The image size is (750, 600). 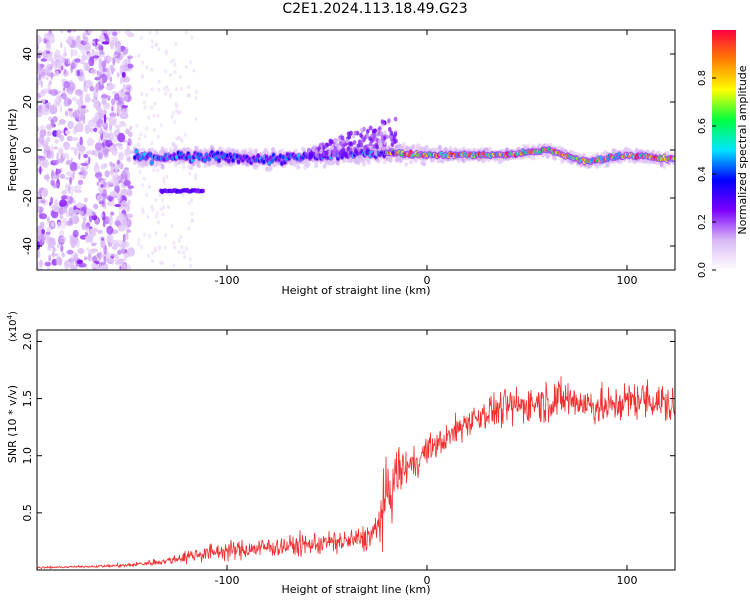 What do you see at coordinates (10, 316) in the screenshot?
I see `snr-scale-exponent: 4` at bounding box center [10, 316].